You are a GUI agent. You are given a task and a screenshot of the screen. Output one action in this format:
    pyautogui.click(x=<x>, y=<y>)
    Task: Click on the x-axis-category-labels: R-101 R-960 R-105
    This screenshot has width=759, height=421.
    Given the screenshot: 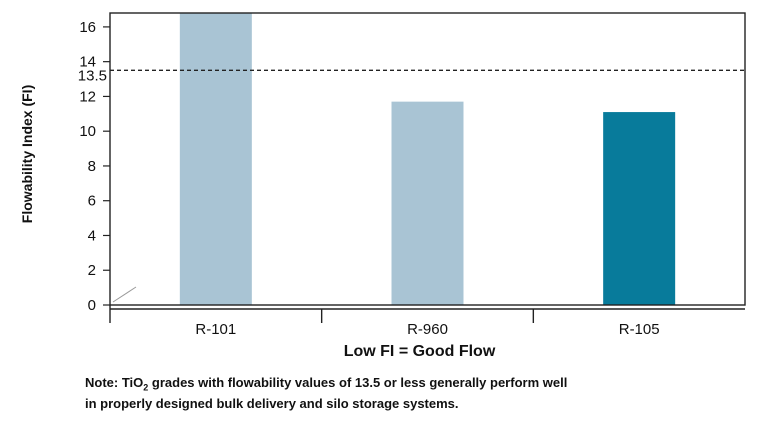 What is the action you would take?
    pyautogui.click(x=427, y=329)
    